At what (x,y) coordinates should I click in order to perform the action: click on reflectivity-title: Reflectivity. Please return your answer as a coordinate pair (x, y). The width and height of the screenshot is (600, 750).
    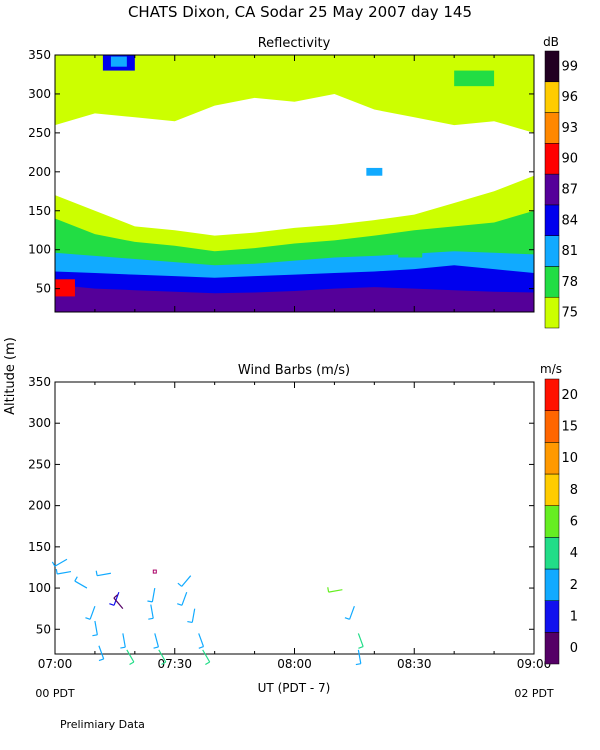
    Looking at the image, I should click on (294, 43).